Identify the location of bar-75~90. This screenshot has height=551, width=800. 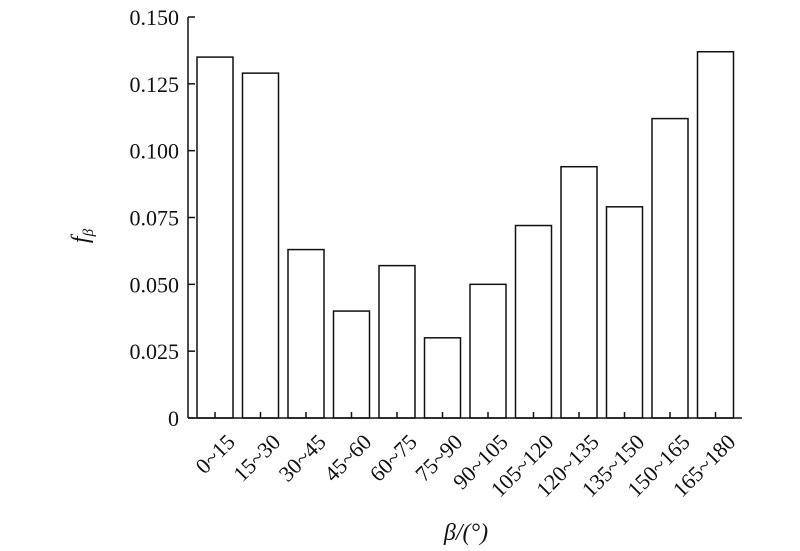
(442, 378).